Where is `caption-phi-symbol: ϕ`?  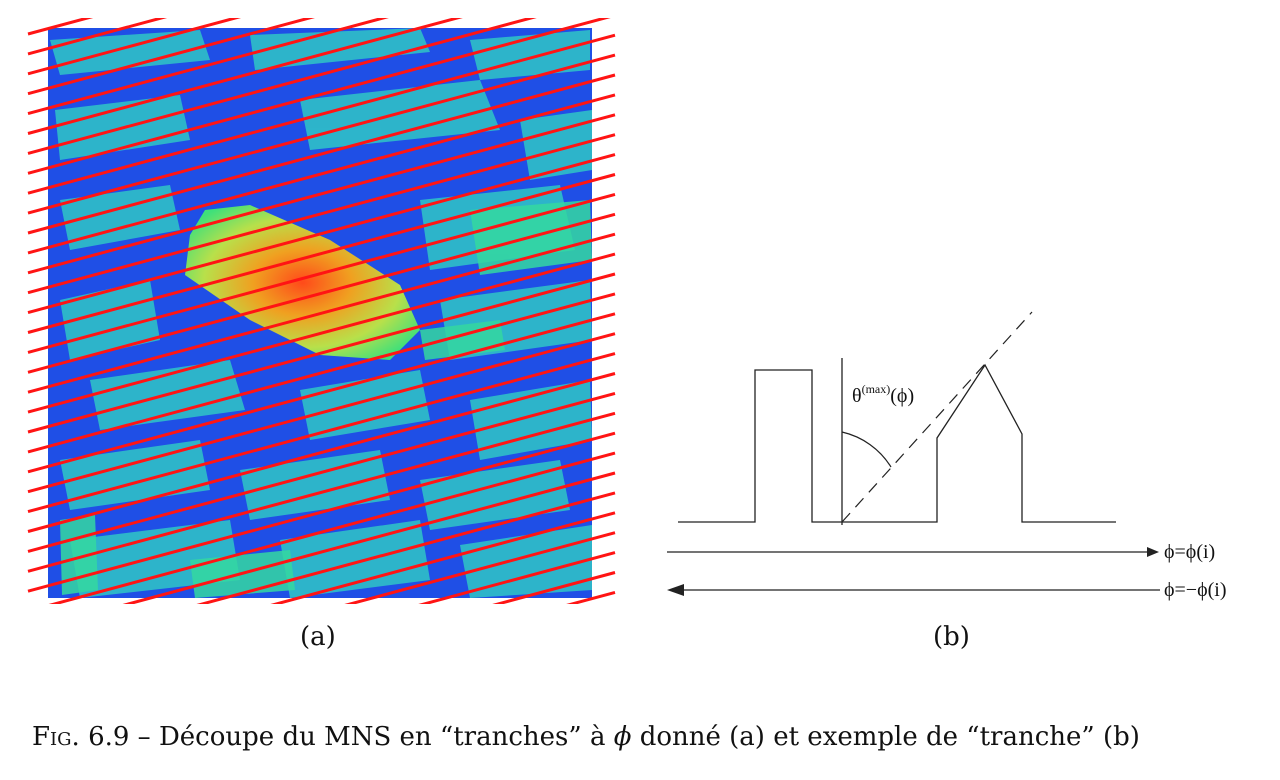 caption-phi-symbol: ϕ is located at coordinates (622, 737).